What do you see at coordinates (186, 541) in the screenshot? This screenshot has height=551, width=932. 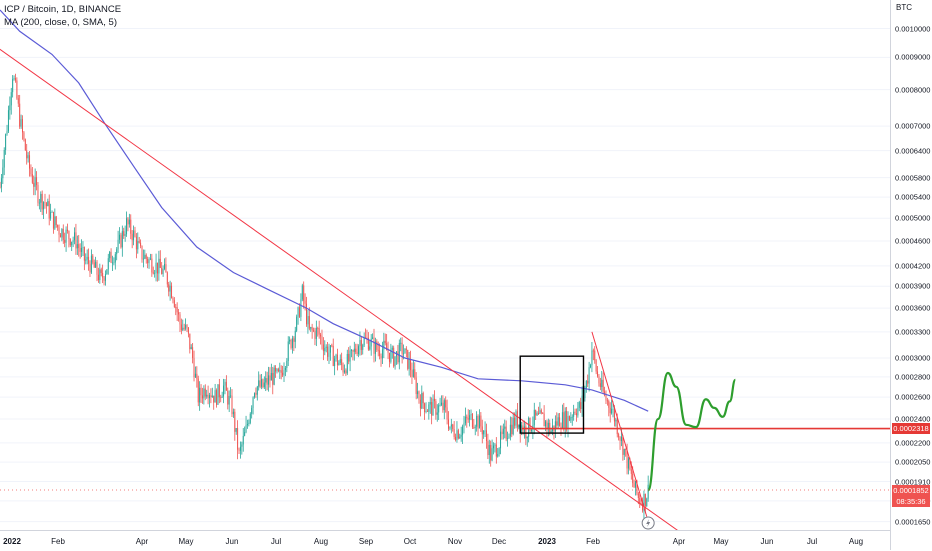 I see `time-tick-label: May` at bounding box center [186, 541].